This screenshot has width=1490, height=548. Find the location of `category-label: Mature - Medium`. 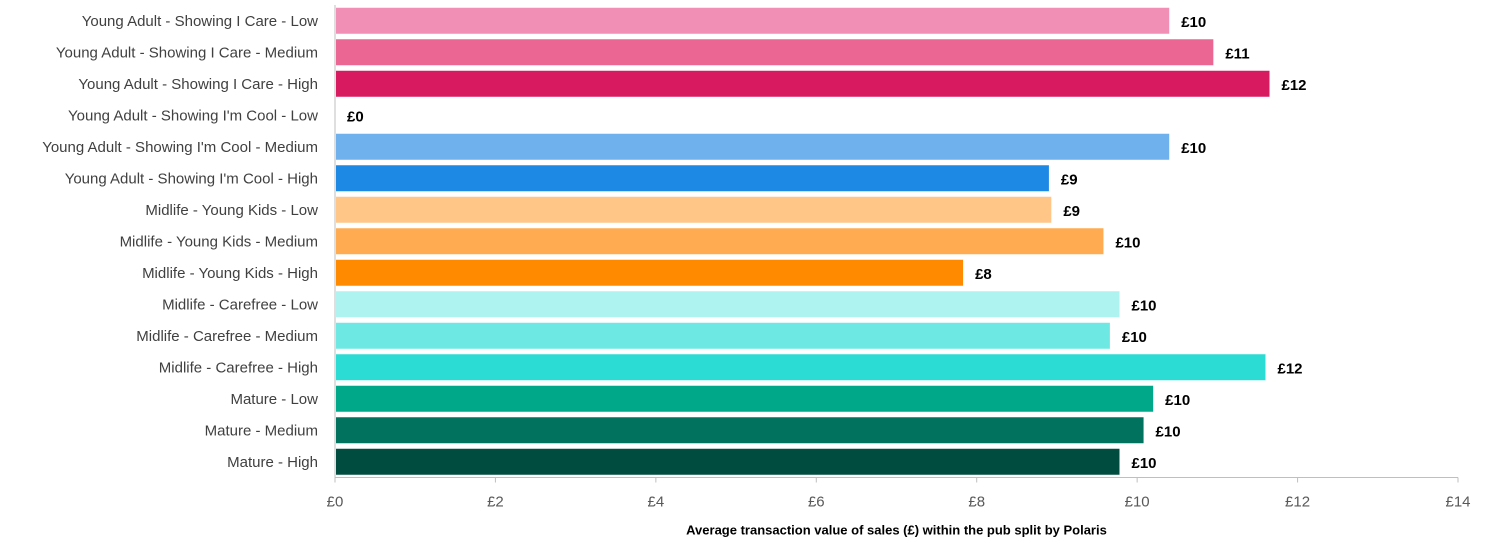

category-label: Mature - Medium is located at coordinates (261, 430).